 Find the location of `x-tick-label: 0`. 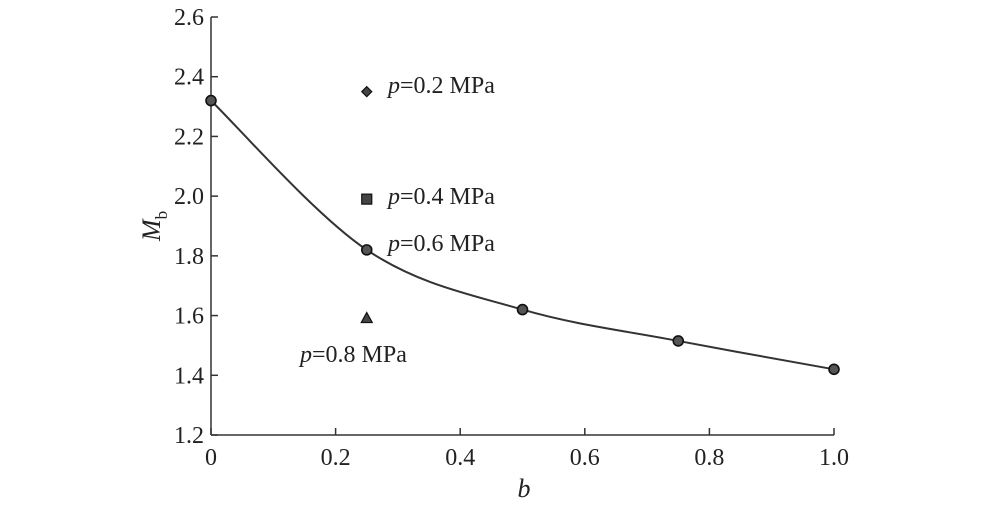

x-tick-label: 0 is located at coordinates (211, 458).